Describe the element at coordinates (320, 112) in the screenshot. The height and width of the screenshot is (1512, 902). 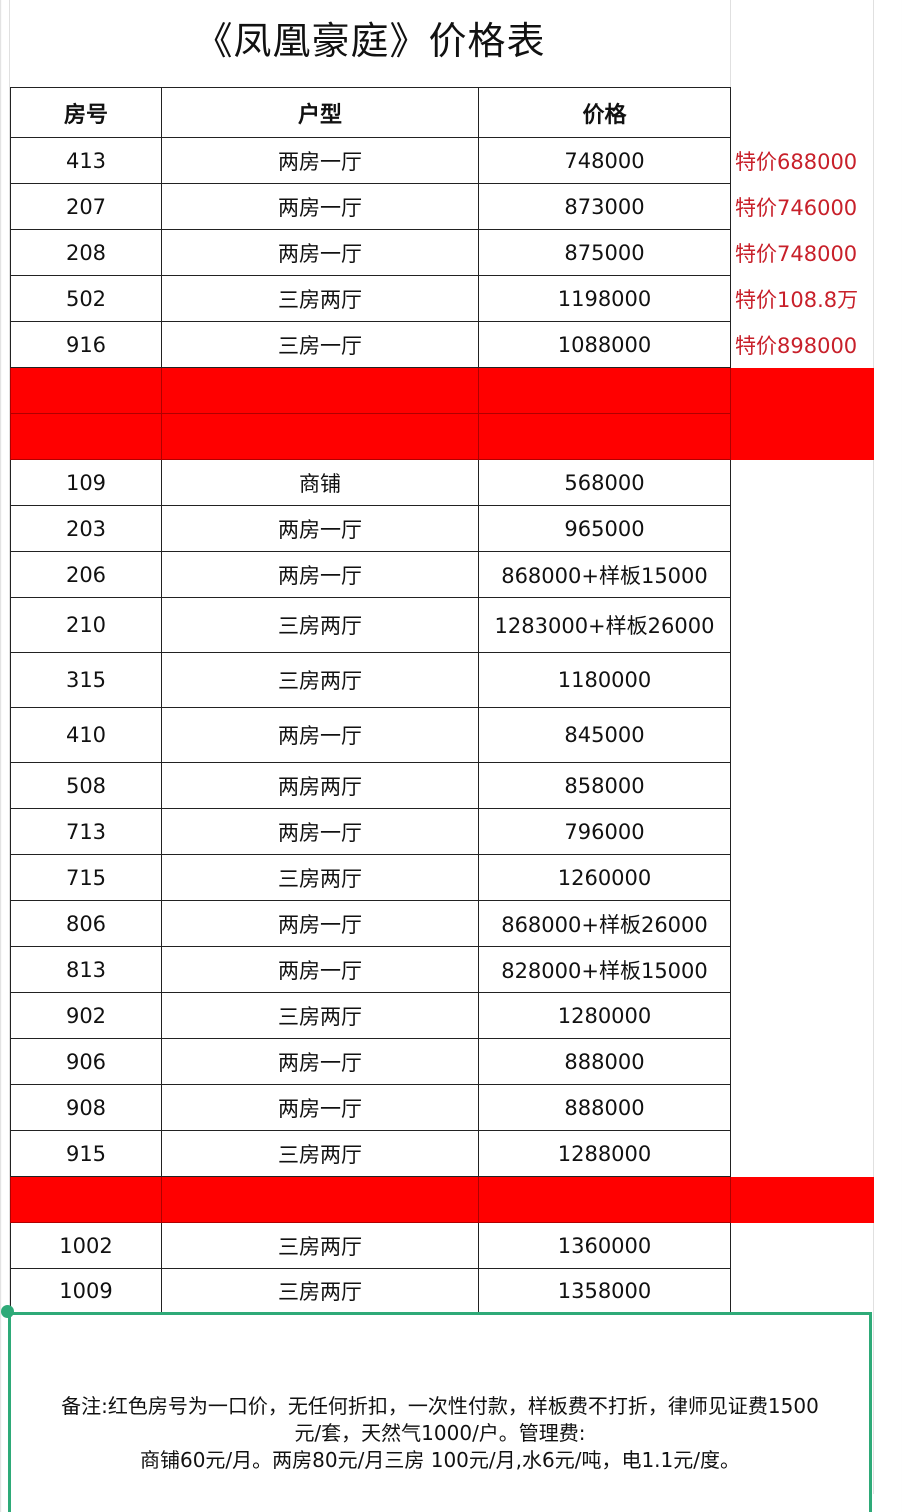
I see `header-type: 户型` at that location.